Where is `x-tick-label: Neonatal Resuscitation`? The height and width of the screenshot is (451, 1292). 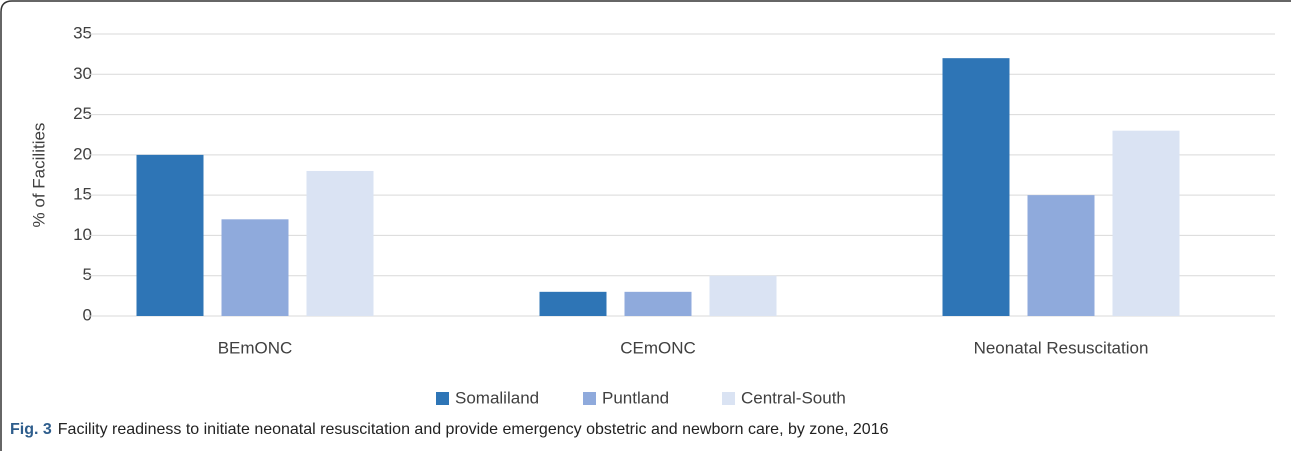 x-tick-label: Neonatal Resuscitation is located at coordinates (1061, 347).